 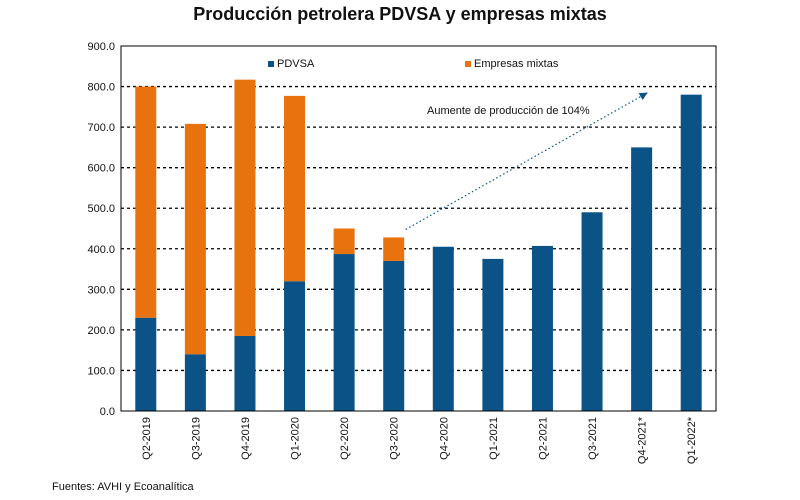 What do you see at coordinates (526, 161) in the screenshot?
I see `annotation: Aumente de producción de 104%` at bounding box center [526, 161].